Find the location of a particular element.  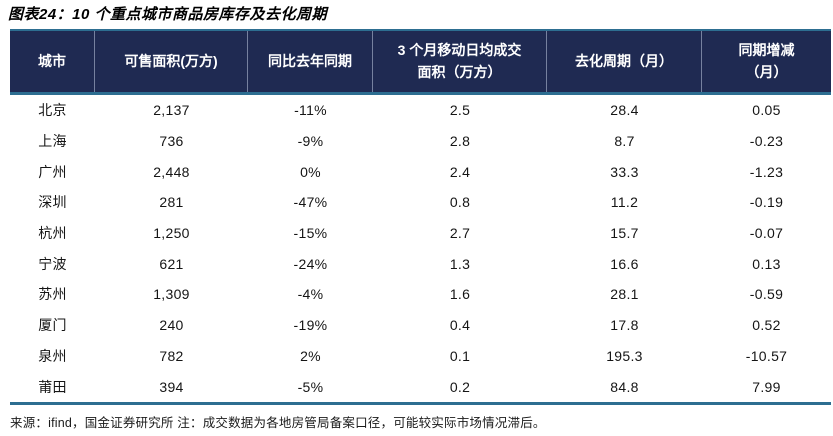

cell-avg-deal: 0.4 is located at coordinates (460, 325).